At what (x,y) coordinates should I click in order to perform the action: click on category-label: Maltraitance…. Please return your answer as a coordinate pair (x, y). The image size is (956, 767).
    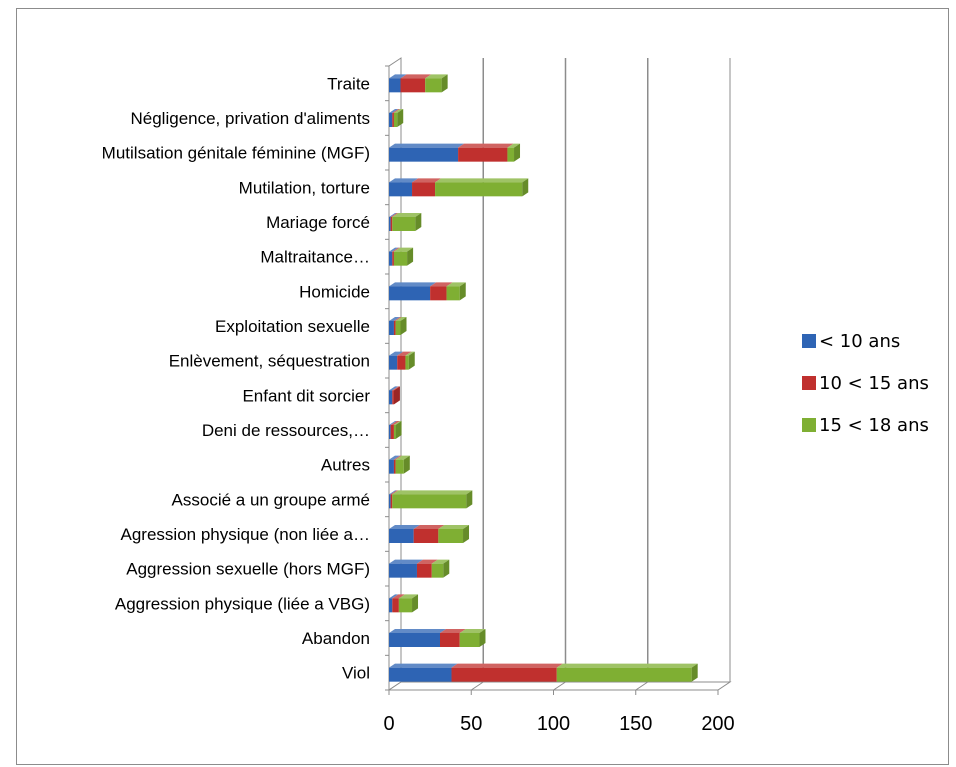
    Looking at the image, I should click on (315, 257).